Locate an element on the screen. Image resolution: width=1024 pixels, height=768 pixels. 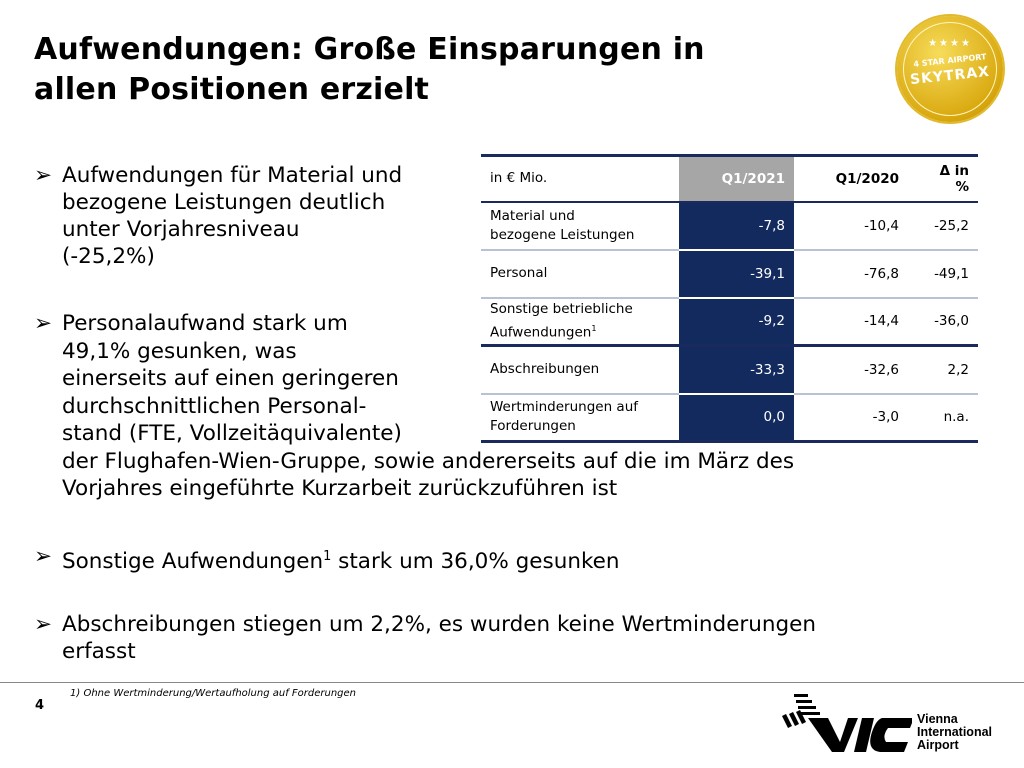
logo-text: Vienna International Airport is located at coordinates (955, 732).